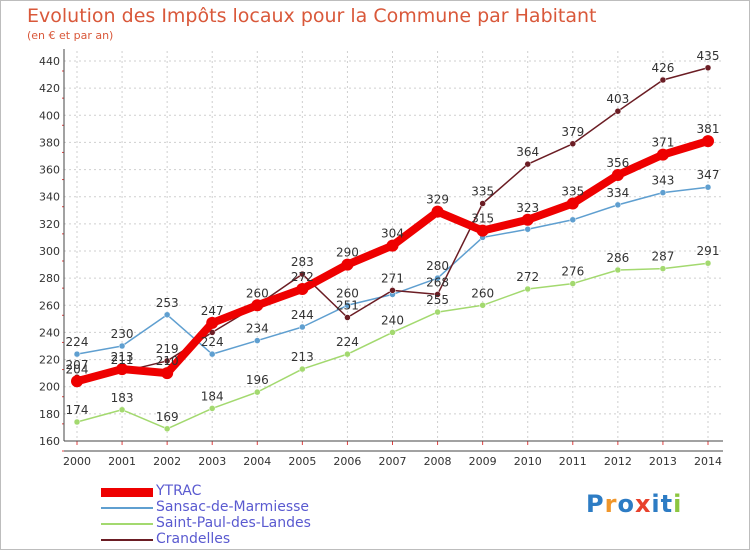 Image resolution: width=750 pixels, height=550 pixels. What do you see at coordinates (49, 278) in the screenshot?
I see `y-tick-label: 280` at bounding box center [49, 278].